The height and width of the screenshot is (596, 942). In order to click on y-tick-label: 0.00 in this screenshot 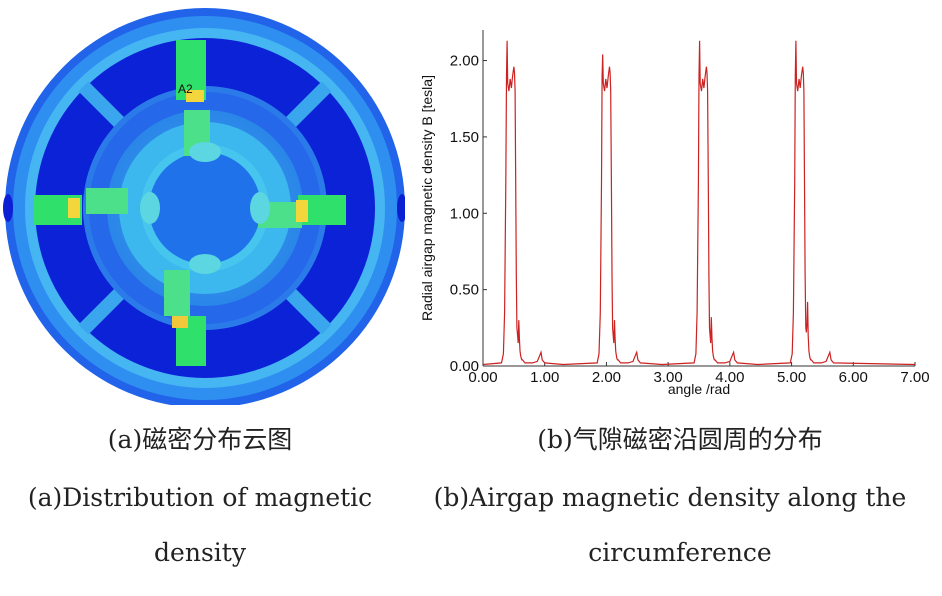, I will do `click(464, 366)`.